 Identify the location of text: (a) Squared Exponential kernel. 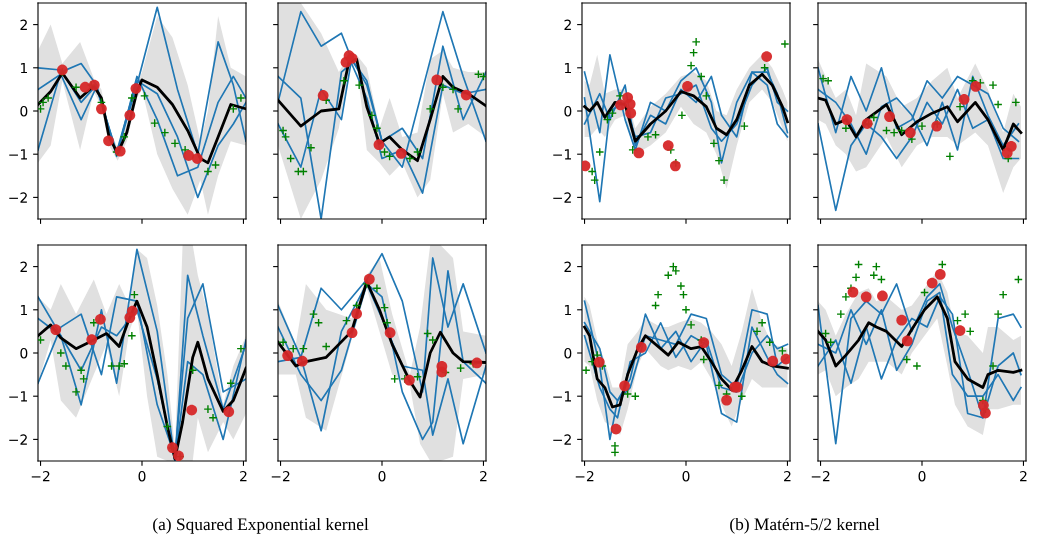
(261, 525).